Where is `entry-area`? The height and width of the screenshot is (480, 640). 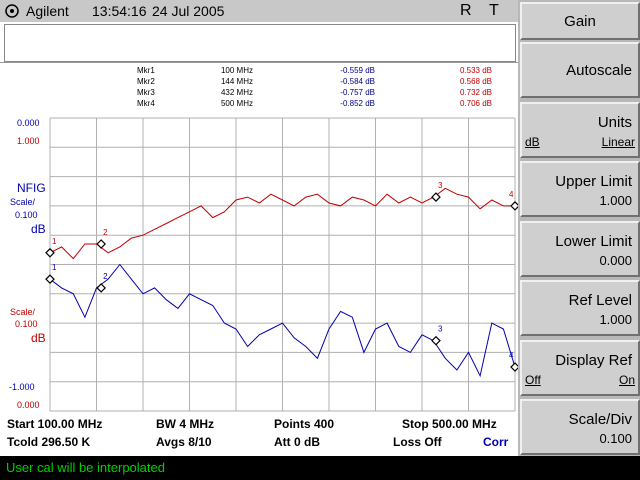
entry-area is located at coordinates (260, 43).